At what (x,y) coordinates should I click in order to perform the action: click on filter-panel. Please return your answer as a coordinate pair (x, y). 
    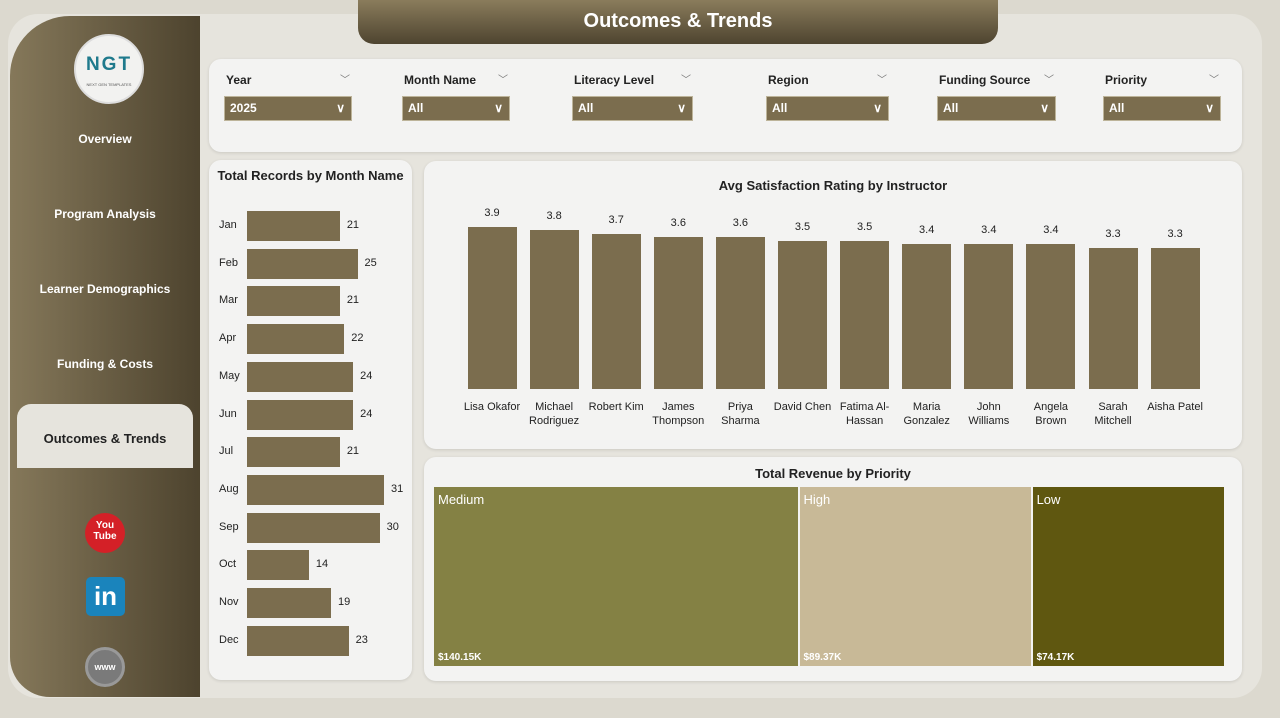
    Looking at the image, I should click on (725, 105).